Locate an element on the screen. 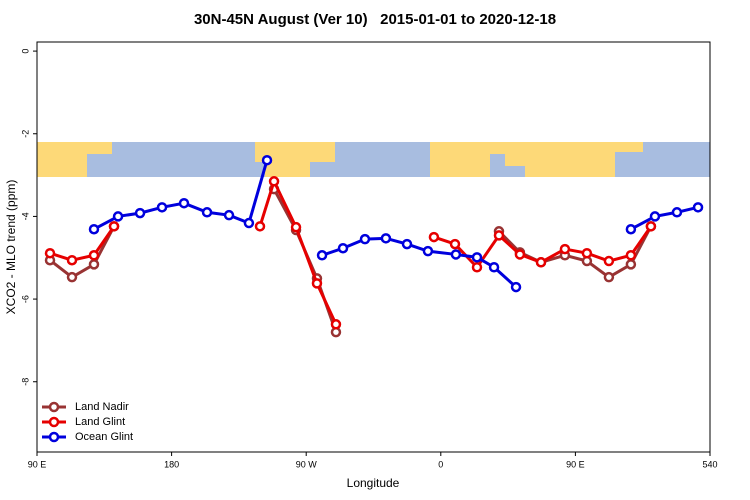  y-tick-label: -6 is located at coordinates (25, 299).